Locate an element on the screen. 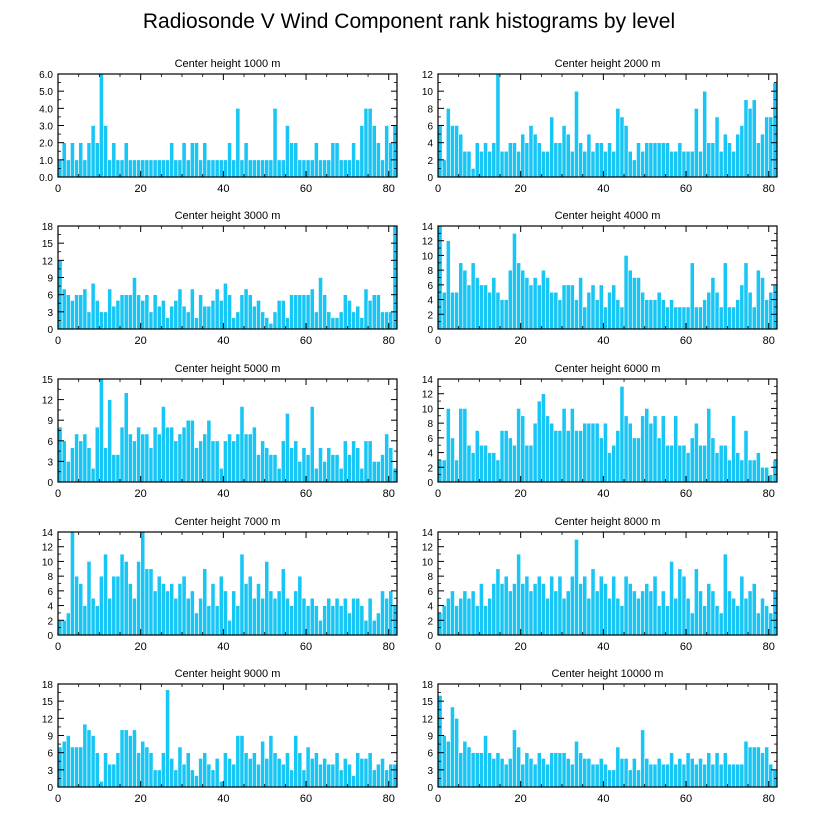 This screenshot has height=829, width=818. panel-title: Center height 4000 m is located at coordinates (608, 216).